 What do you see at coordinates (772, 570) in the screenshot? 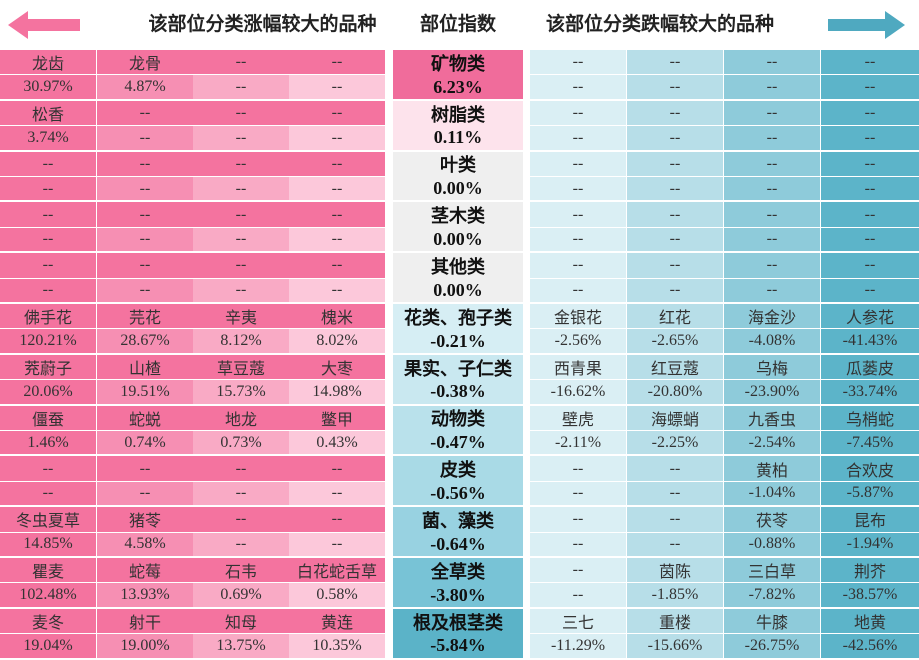
I see `loser-name: 三白草` at bounding box center [772, 570].